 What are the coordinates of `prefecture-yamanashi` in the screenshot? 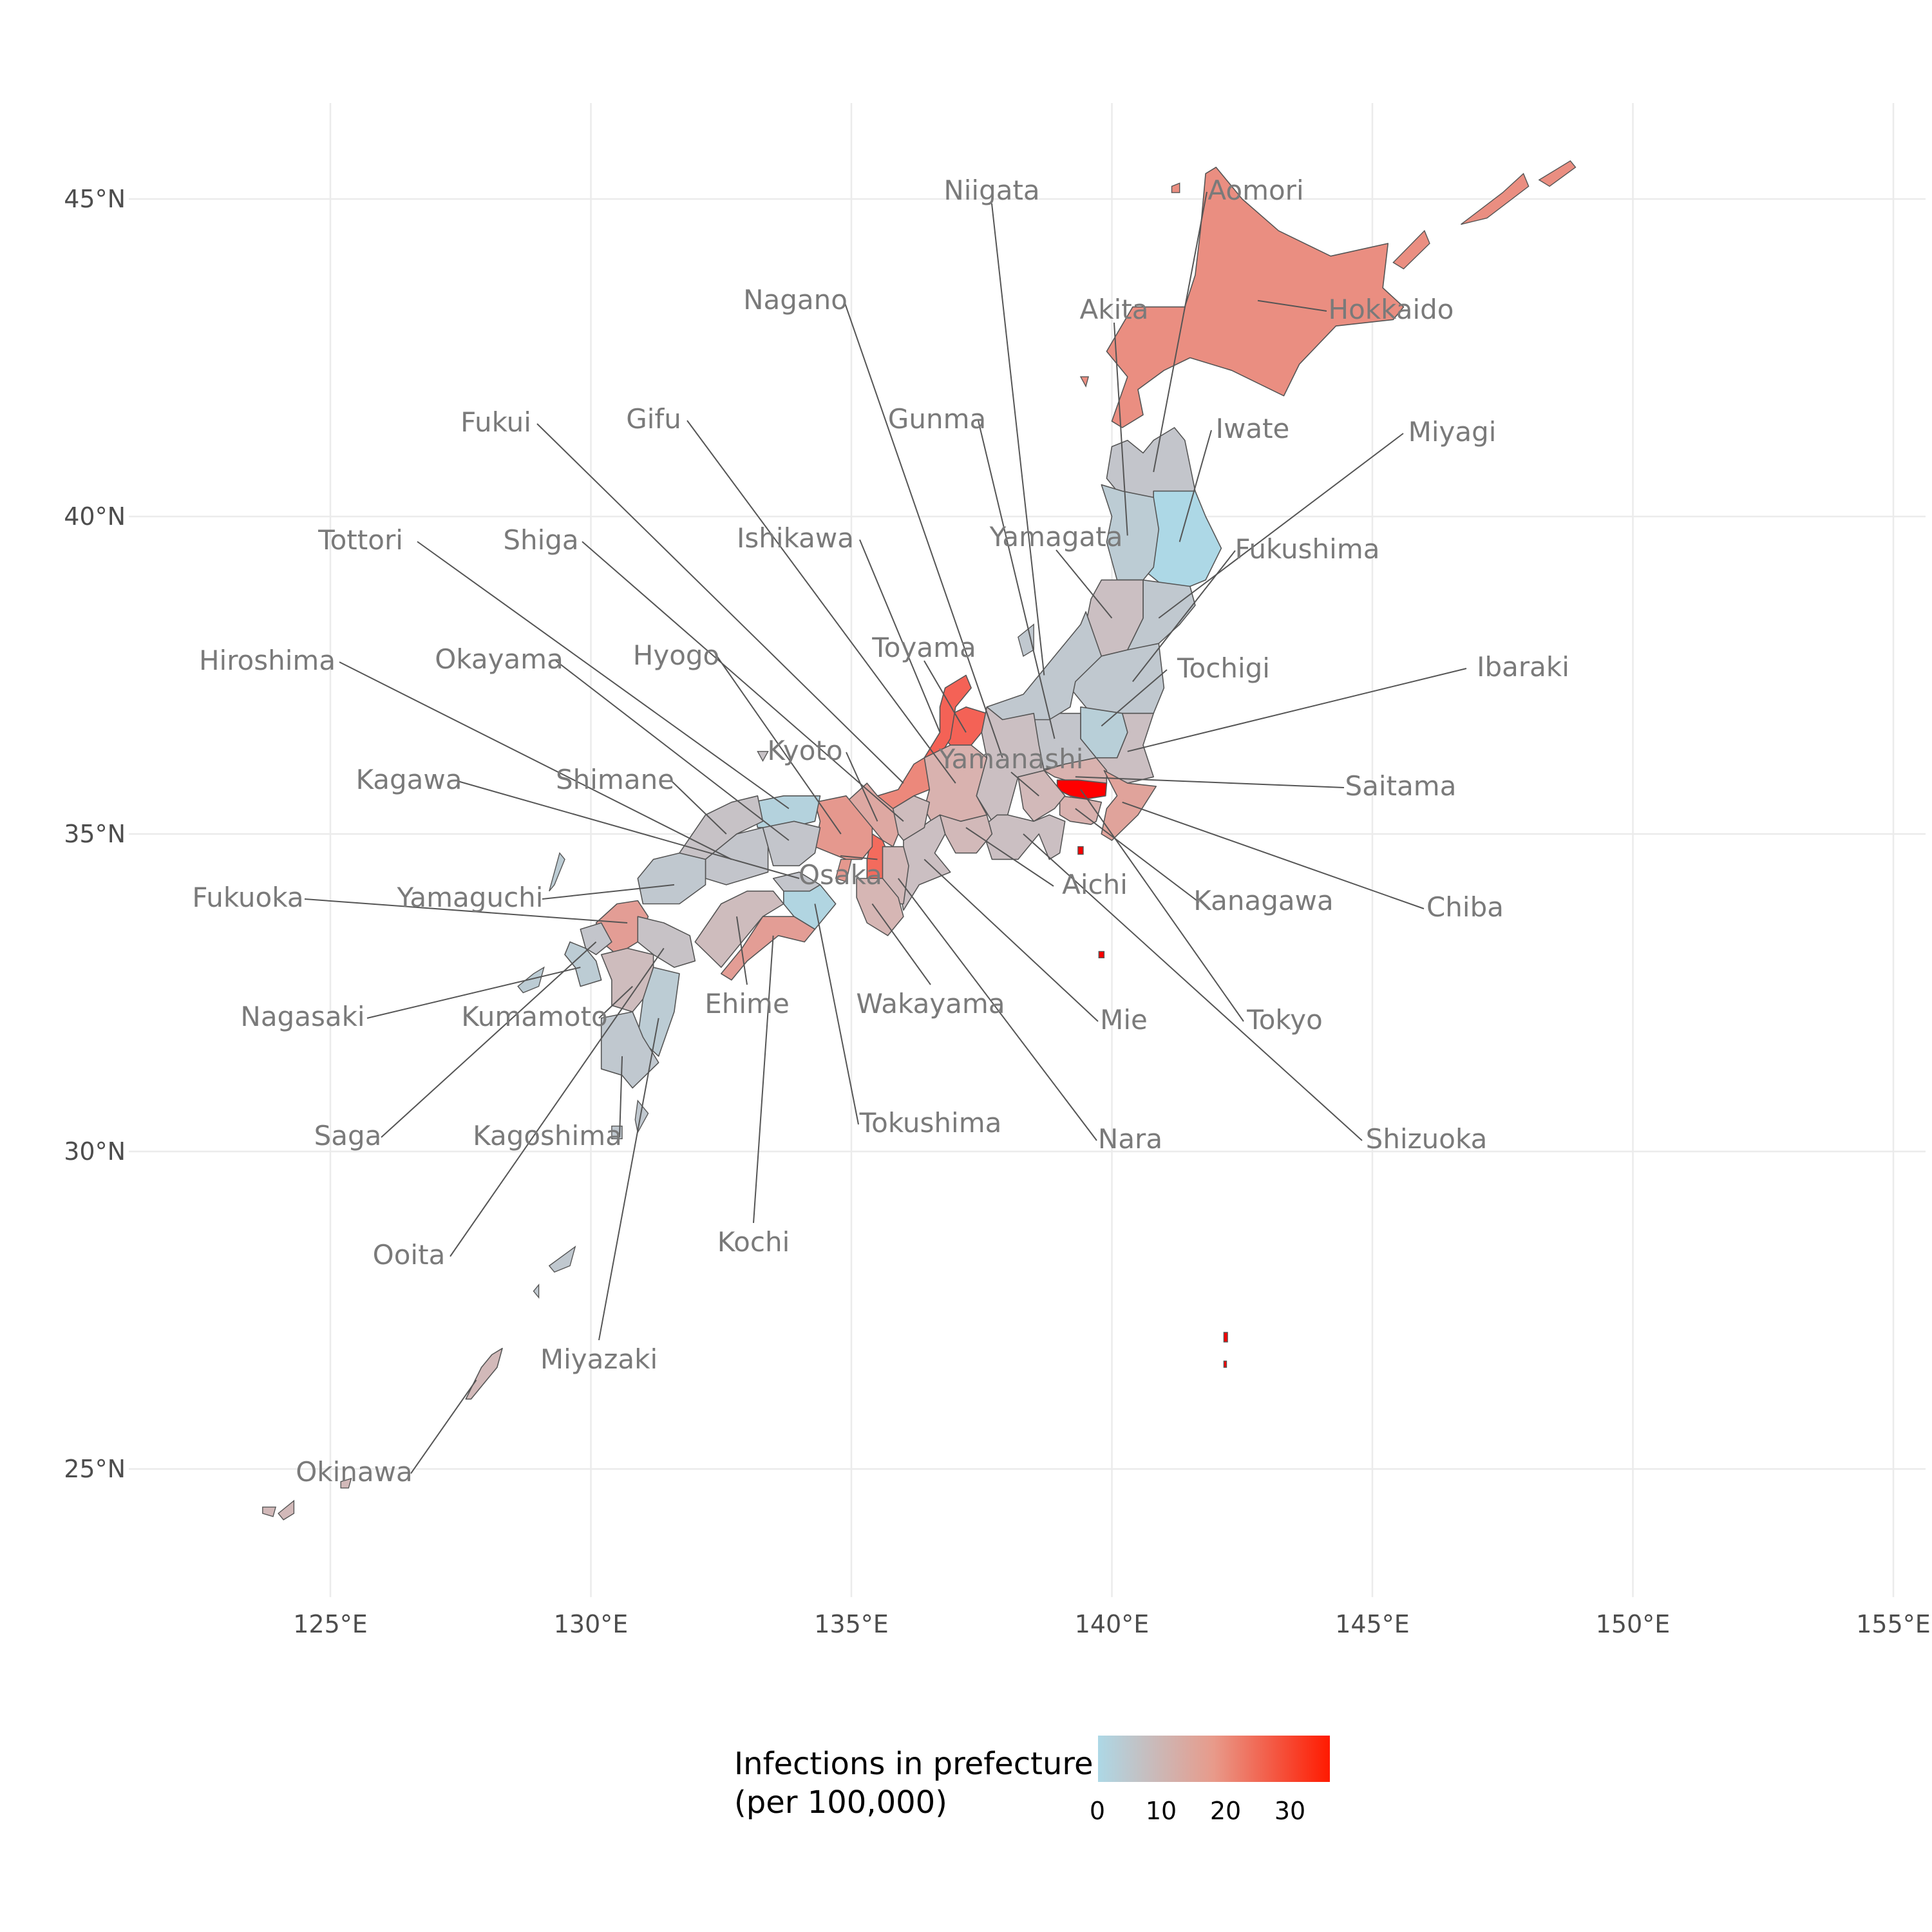 It's located at (1042, 796).